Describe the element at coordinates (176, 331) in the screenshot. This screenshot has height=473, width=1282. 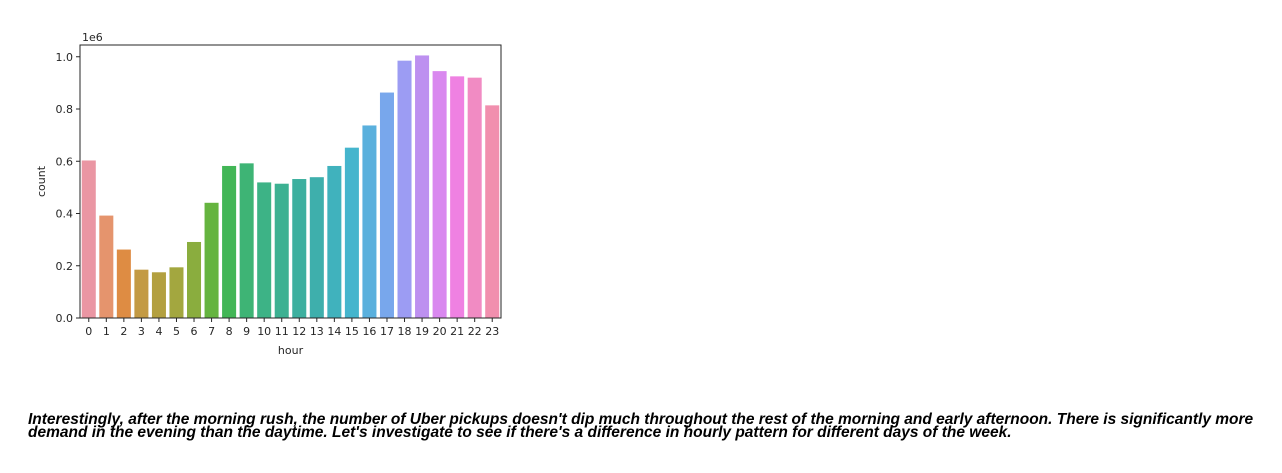
I see `x-tick-label: 5` at that location.